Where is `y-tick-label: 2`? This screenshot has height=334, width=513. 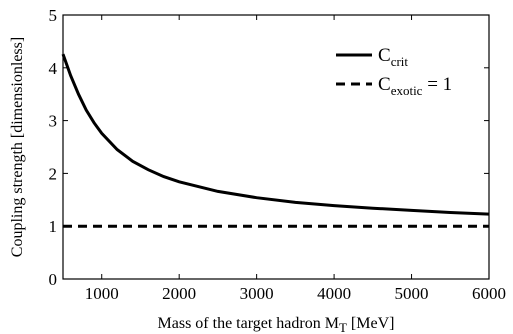 y-tick-label: 2 is located at coordinates (53, 173).